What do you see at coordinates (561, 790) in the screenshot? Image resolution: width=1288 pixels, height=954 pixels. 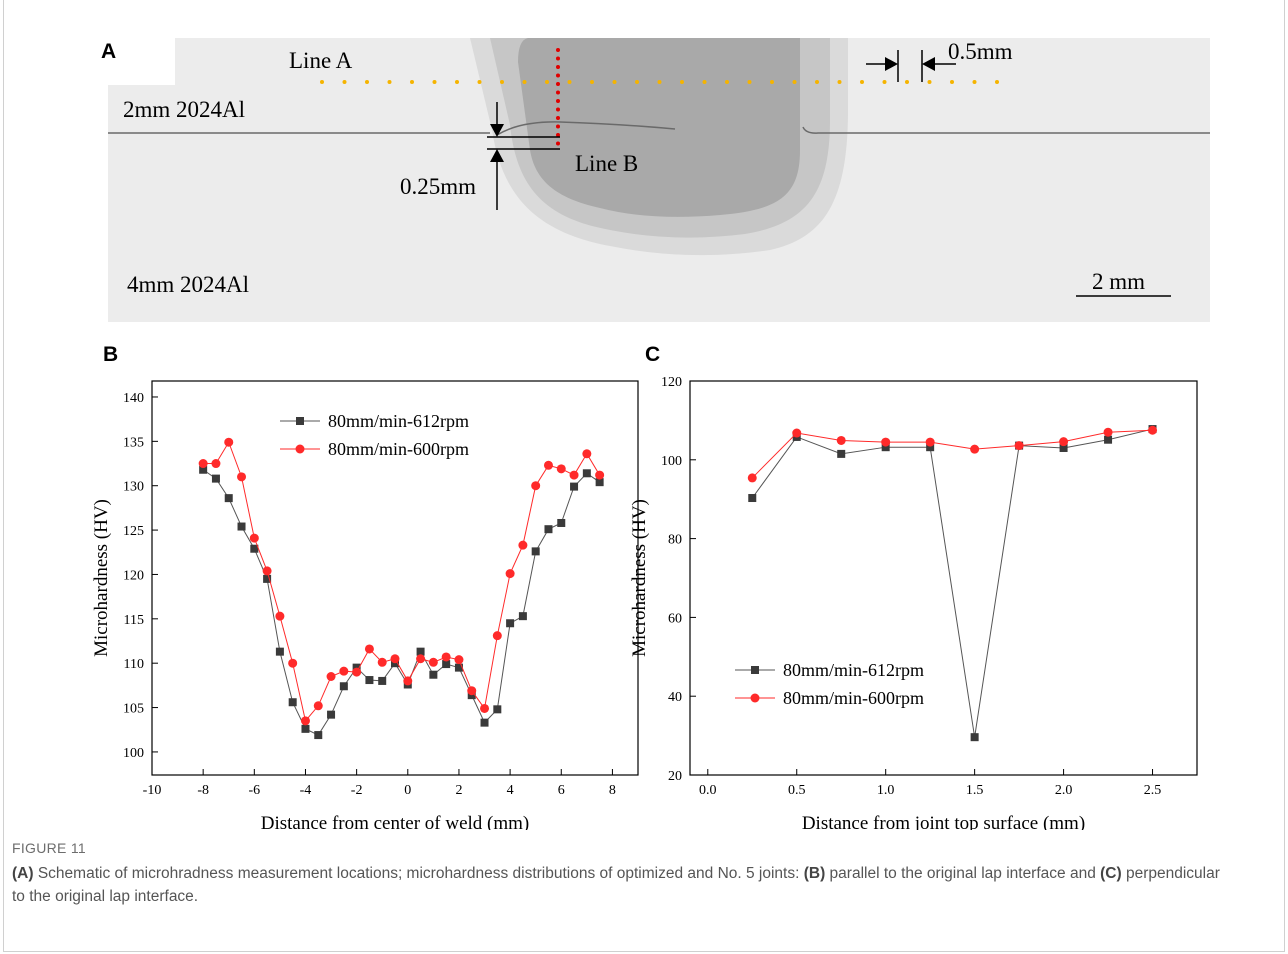 I see `x-tick-label: 6` at bounding box center [561, 790].